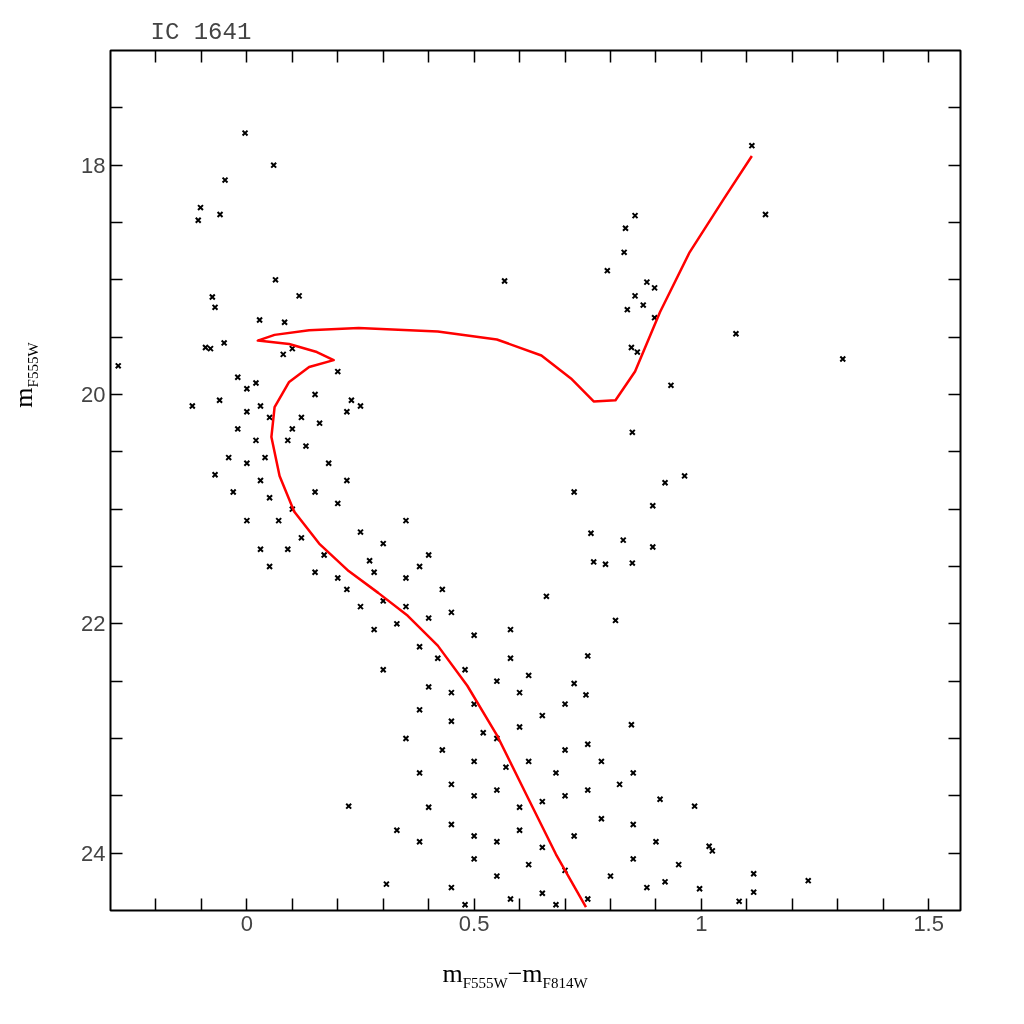 The image size is (1024, 1024). Describe the element at coordinates (93, 853) in the screenshot. I see `y-tick-label: 24` at that location.